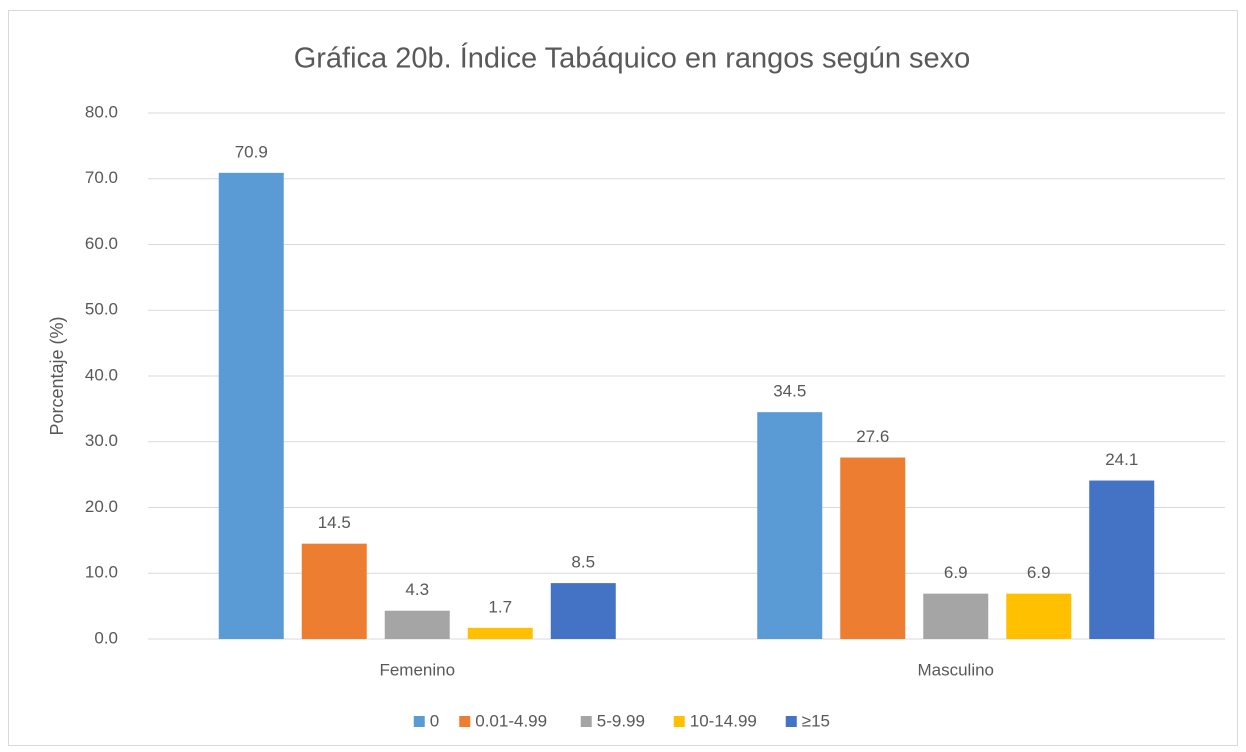 The image size is (1246, 752). I want to click on y-axis-label: Porcentaje (%), so click(57, 375).